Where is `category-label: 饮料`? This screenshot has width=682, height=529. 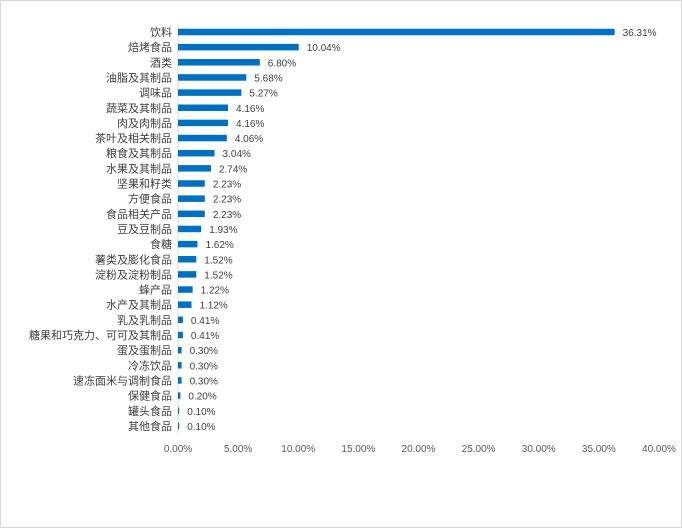 category-label: 饮料 is located at coordinates (161, 32).